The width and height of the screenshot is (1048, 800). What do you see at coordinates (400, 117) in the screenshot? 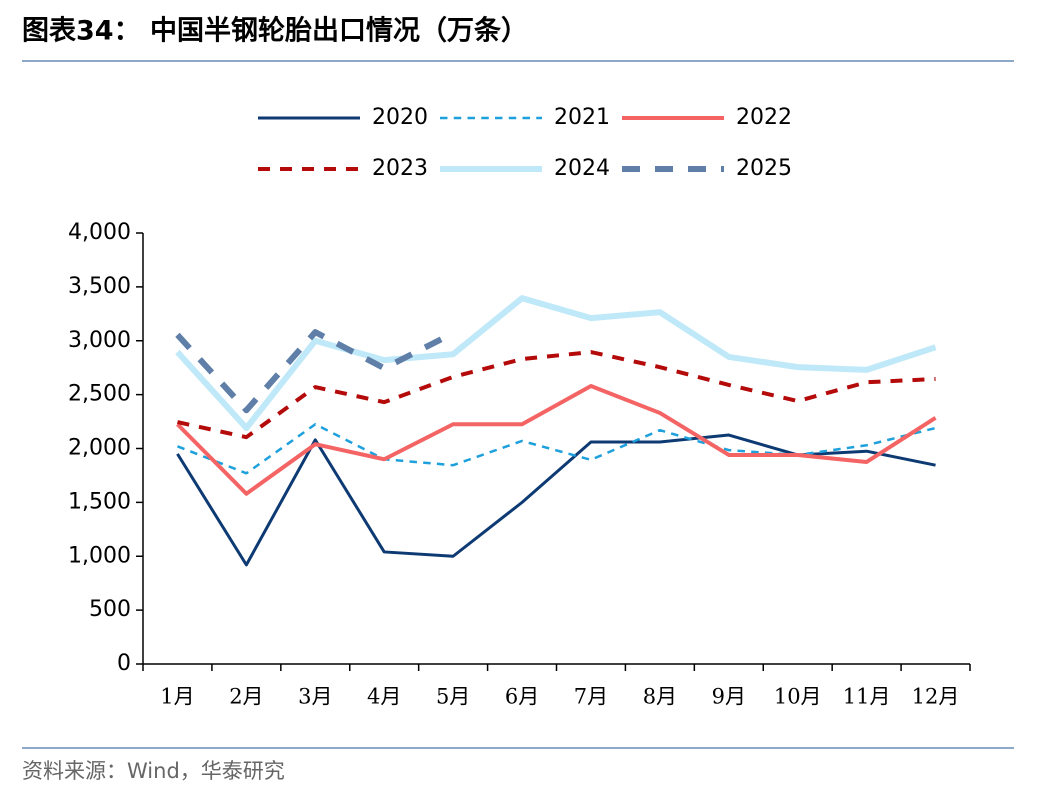
I see `legend-label: 2020` at bounding box center [400, 117].